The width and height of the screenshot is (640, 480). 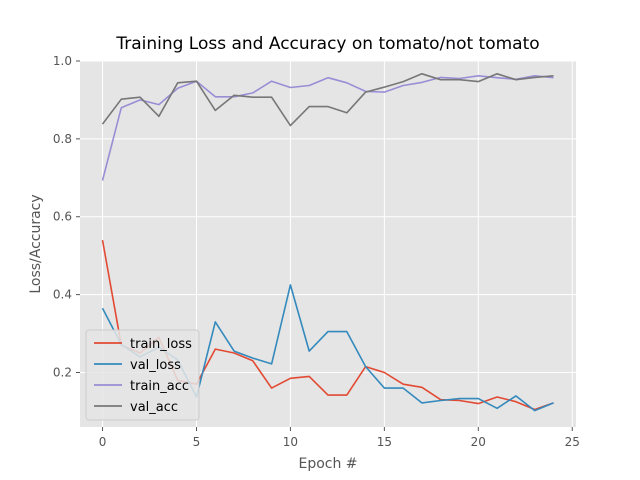 I want to click on x-tick-label: 20, so click(x=478, y=442).